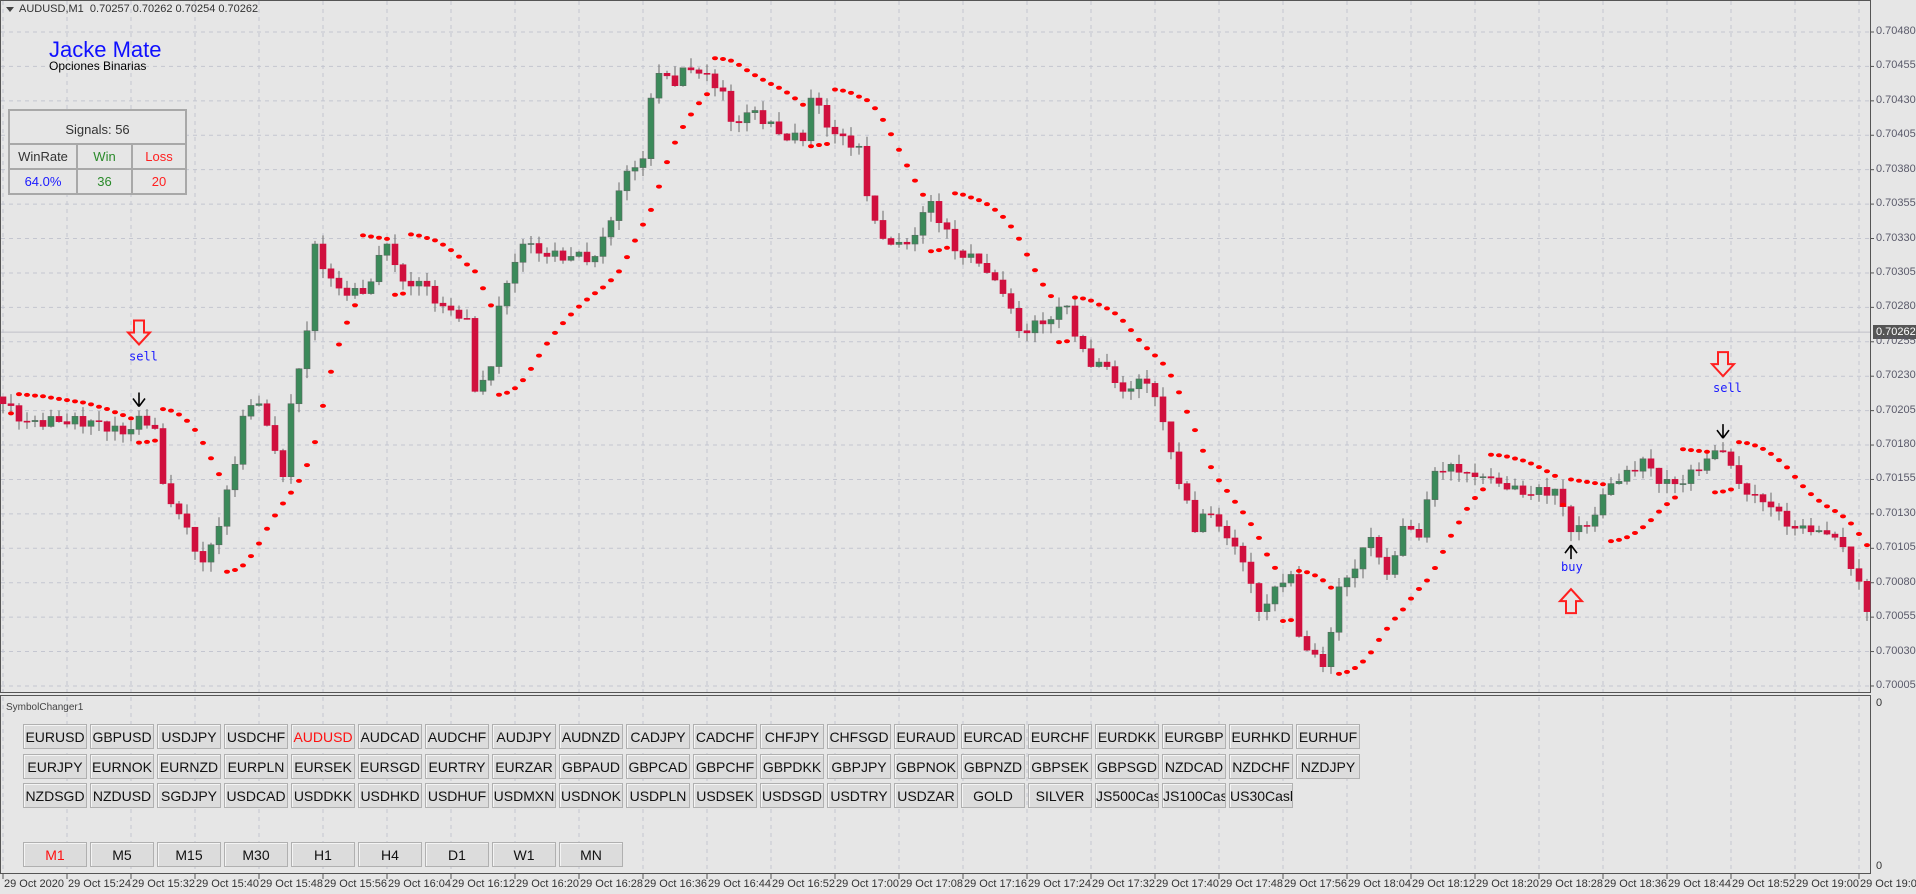 This screenshot has width=1916, height=894. Describe the element at coordinates (457, 766) in the screenshot. I see `symbol-button-eurtry: EURTRY` at that location.